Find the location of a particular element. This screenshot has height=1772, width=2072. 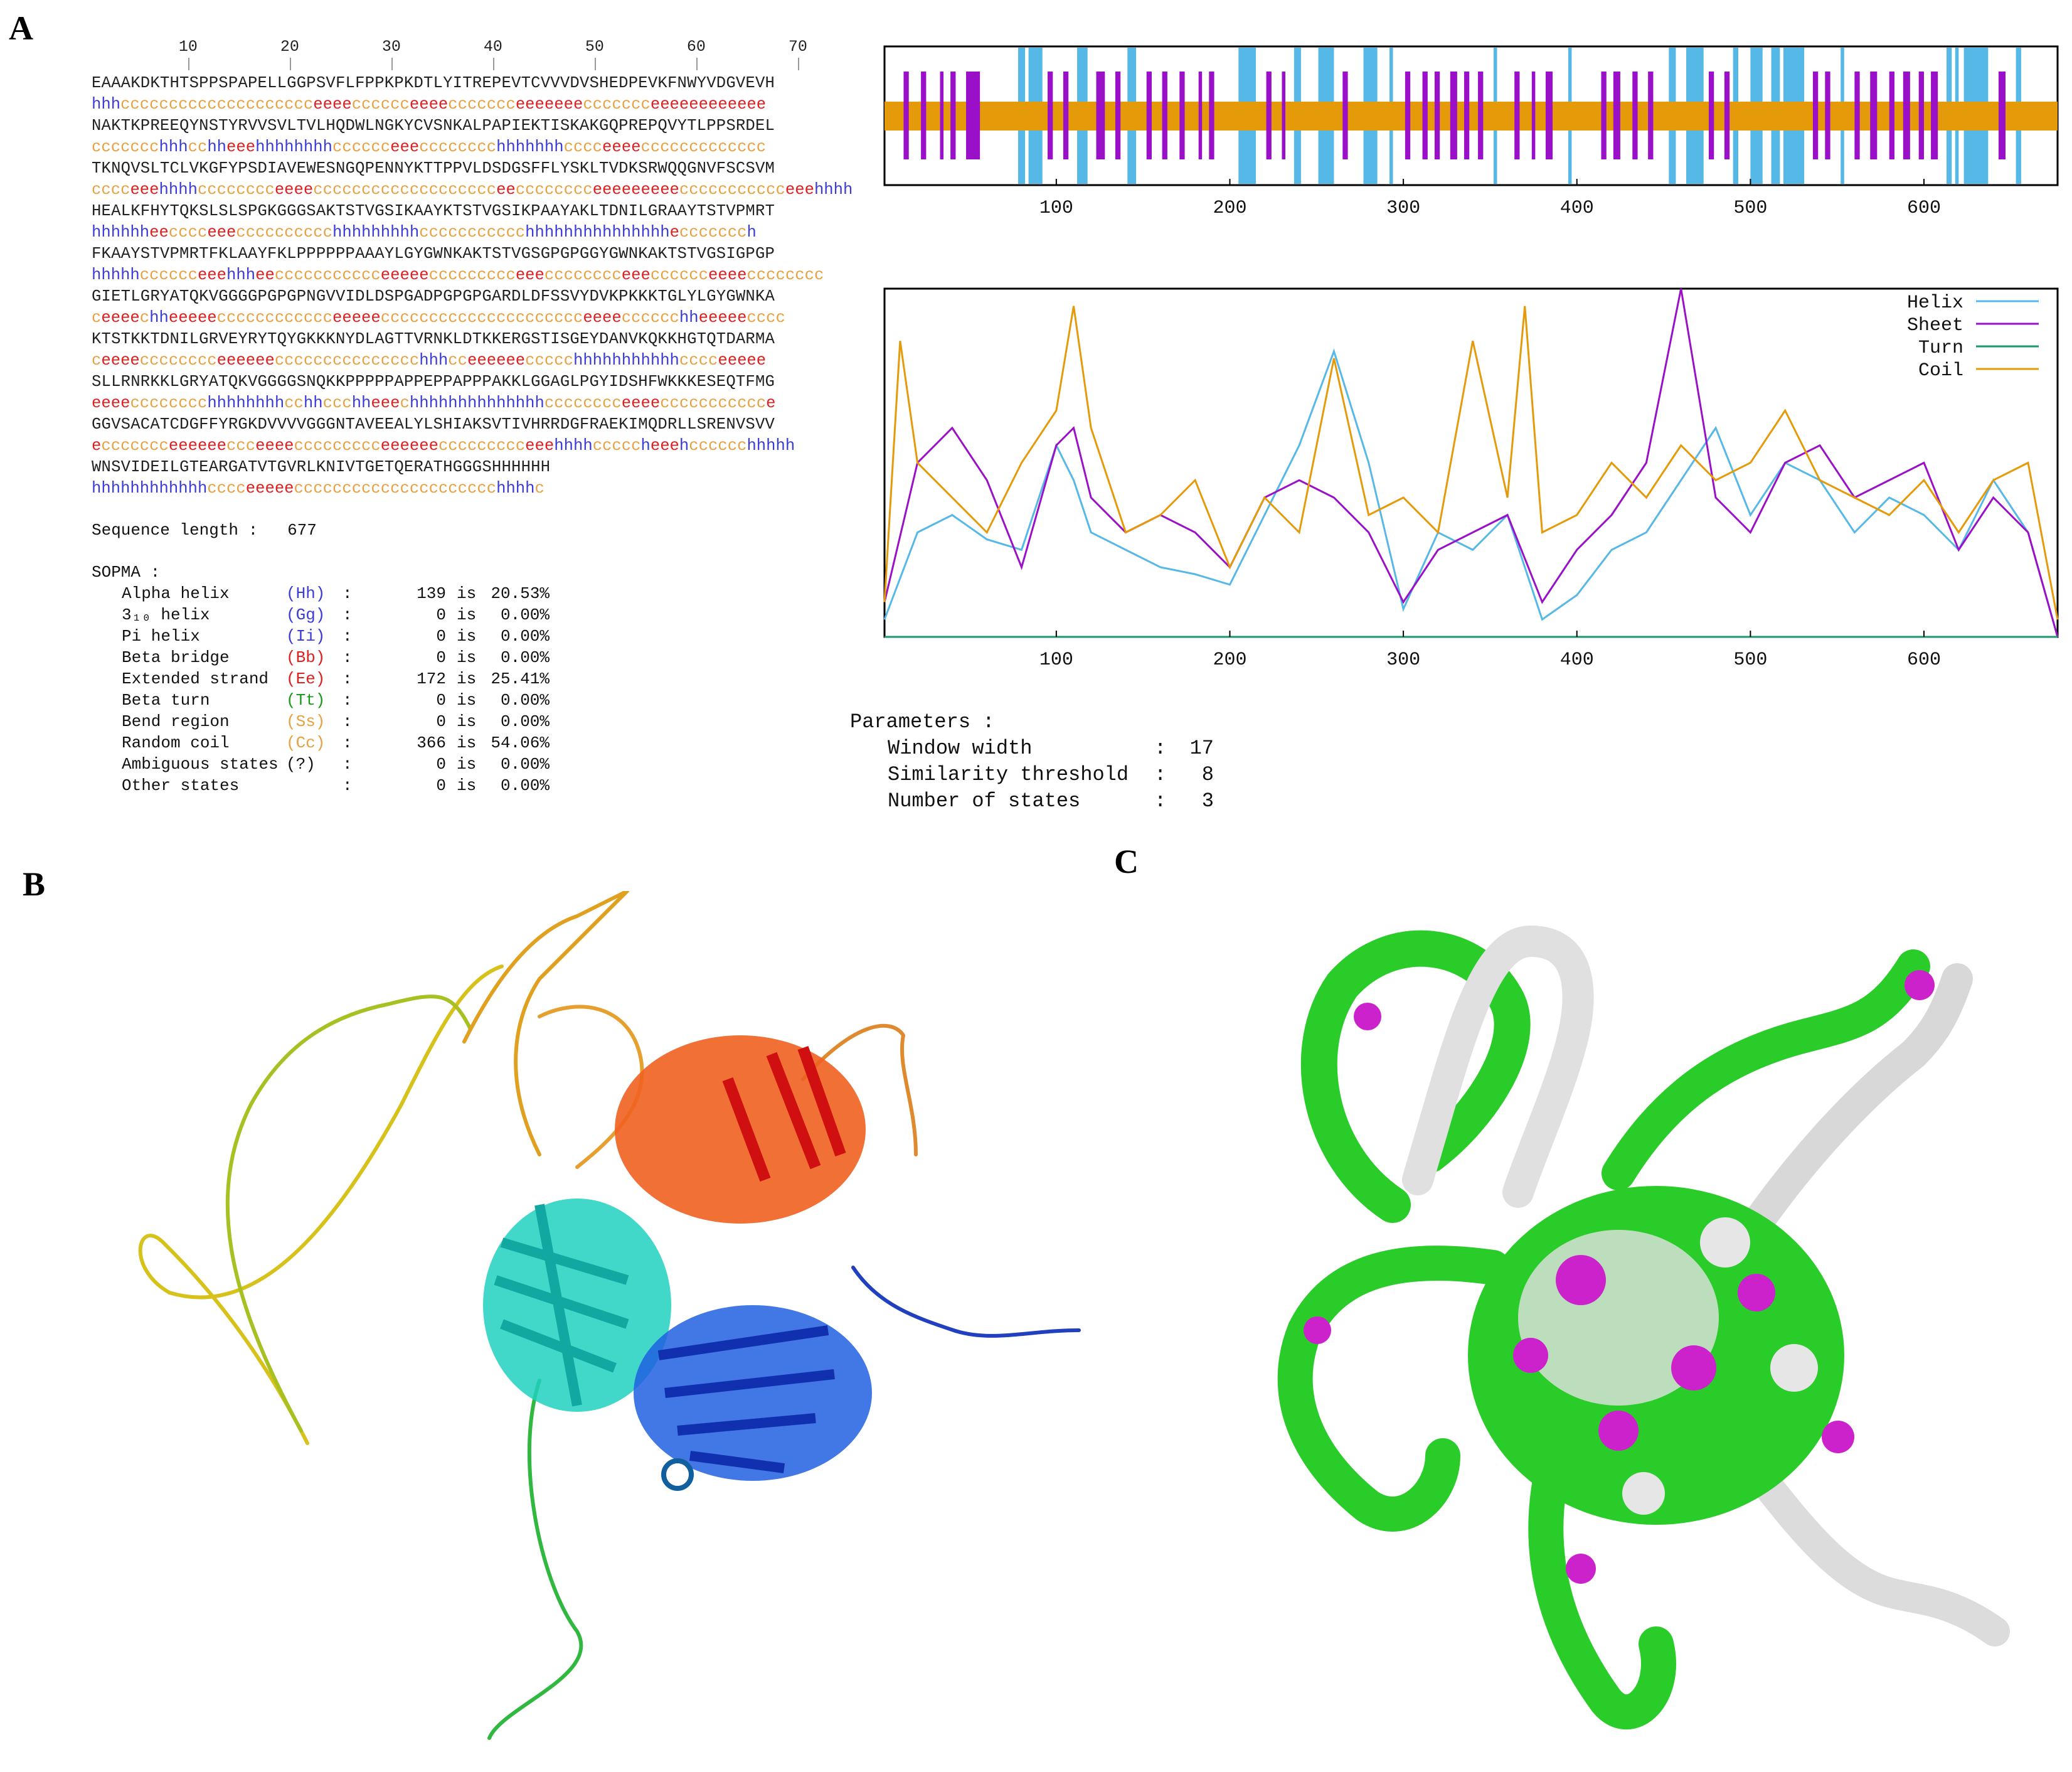

yellow-coil-loop is located at coordinates (321, 1204).